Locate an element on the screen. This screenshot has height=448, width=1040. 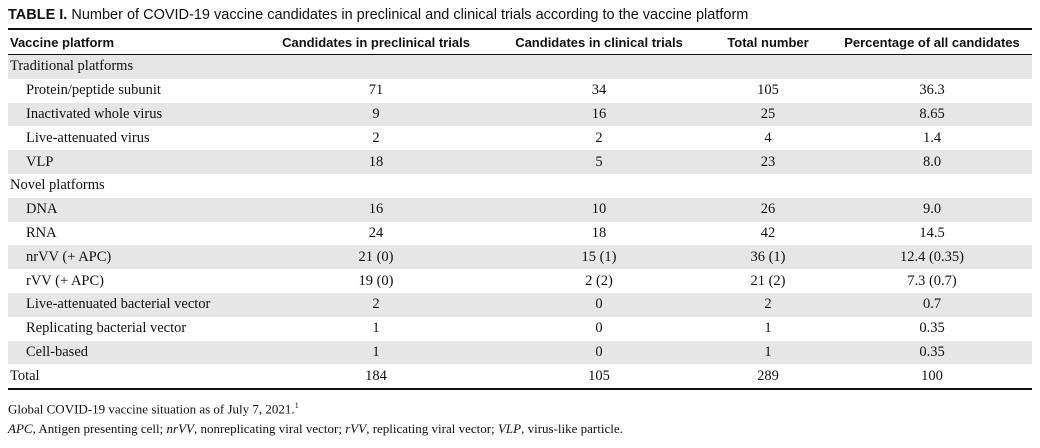
value-cell: 42 is located at coordinates (768, 233).